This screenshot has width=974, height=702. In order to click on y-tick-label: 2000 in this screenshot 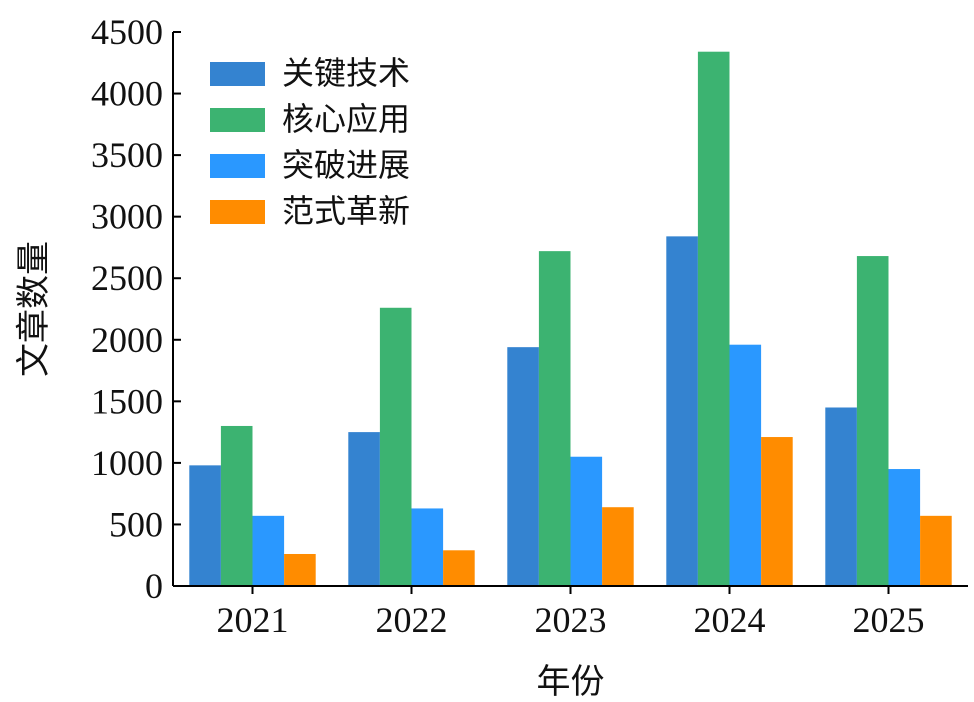, I will do `click(127, 340)`.